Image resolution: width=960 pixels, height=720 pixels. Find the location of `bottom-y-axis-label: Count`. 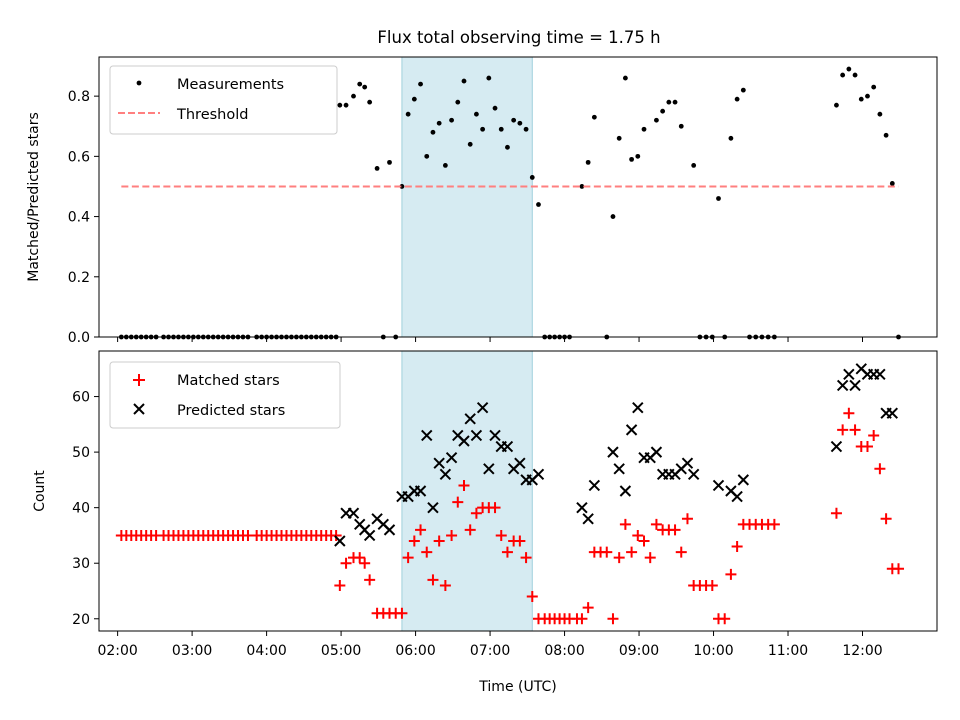

bottom-y-axis-label: Count is located at coordinates (40, 491).